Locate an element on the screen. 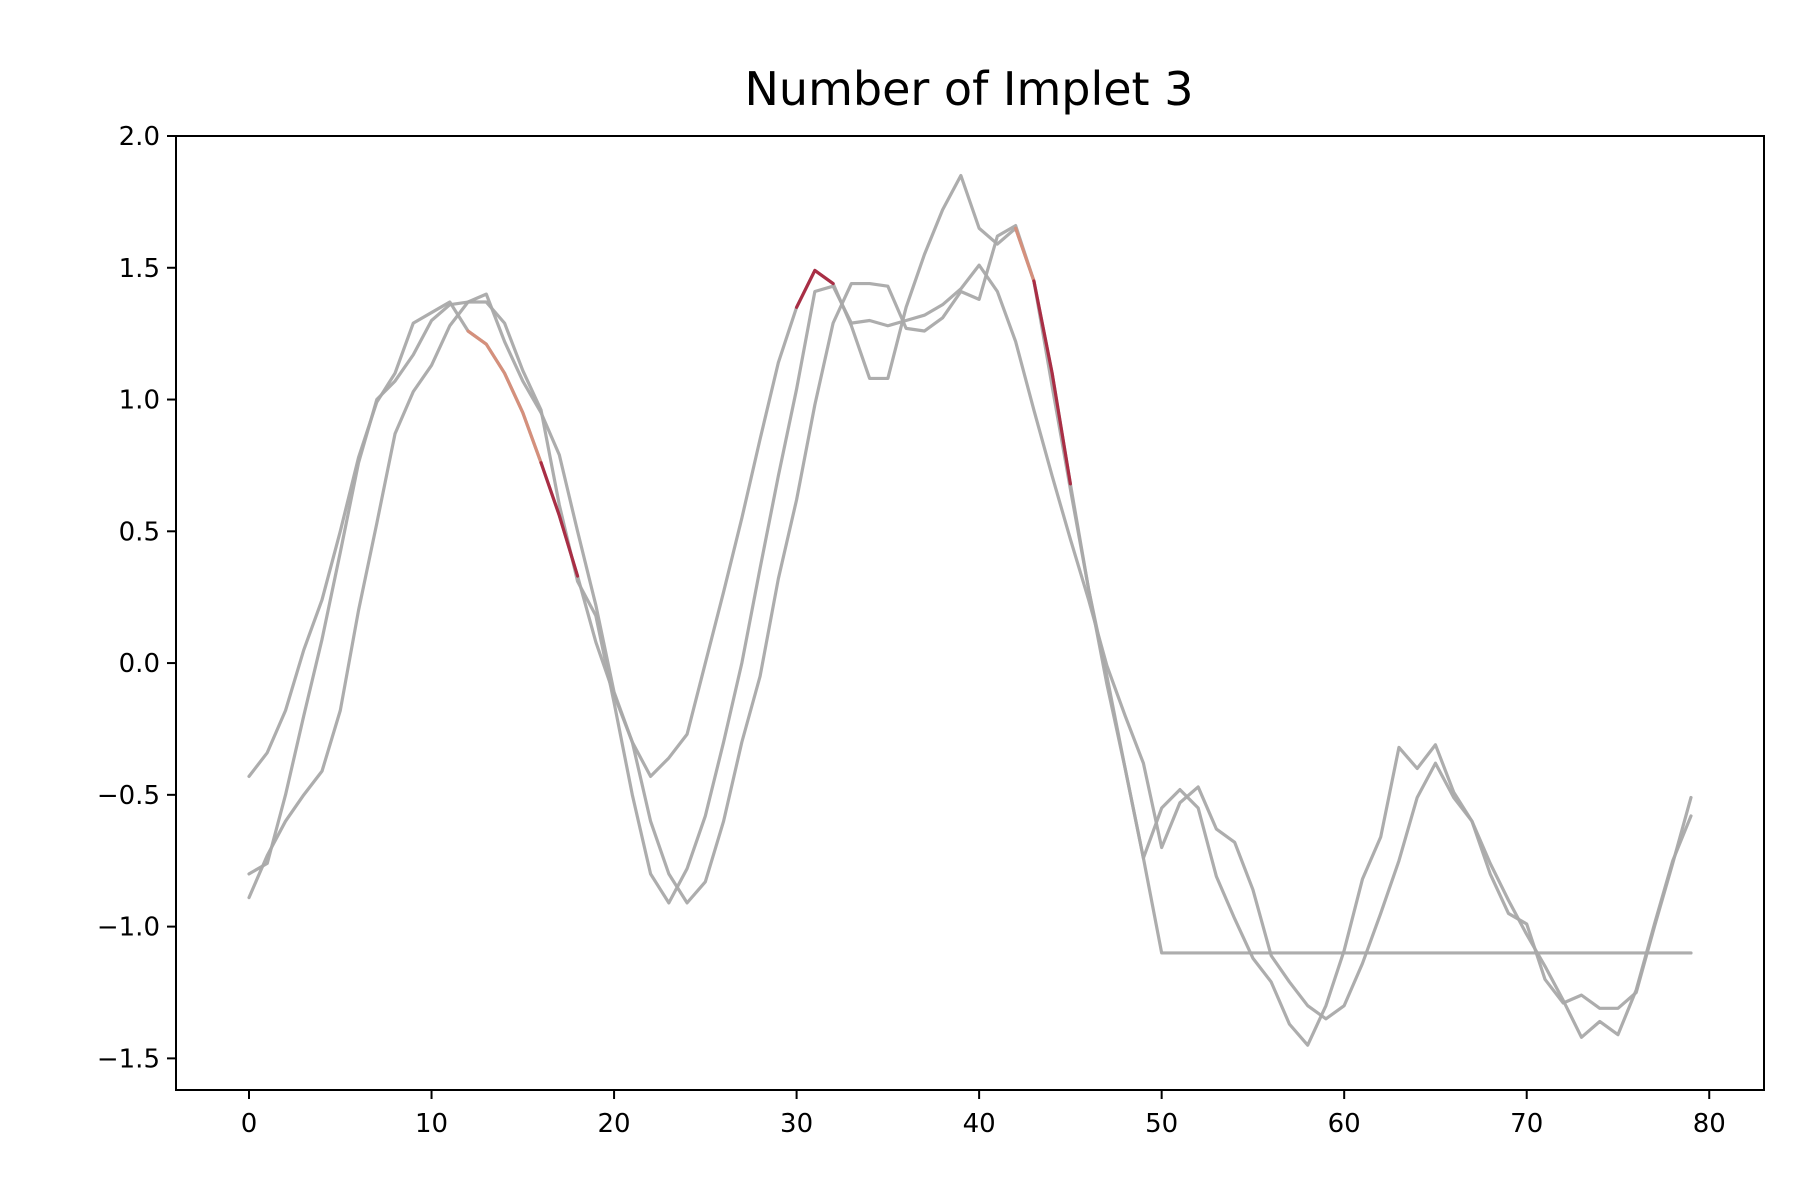  x-tick-label: 70 is located at coordinates (1526, 1124).